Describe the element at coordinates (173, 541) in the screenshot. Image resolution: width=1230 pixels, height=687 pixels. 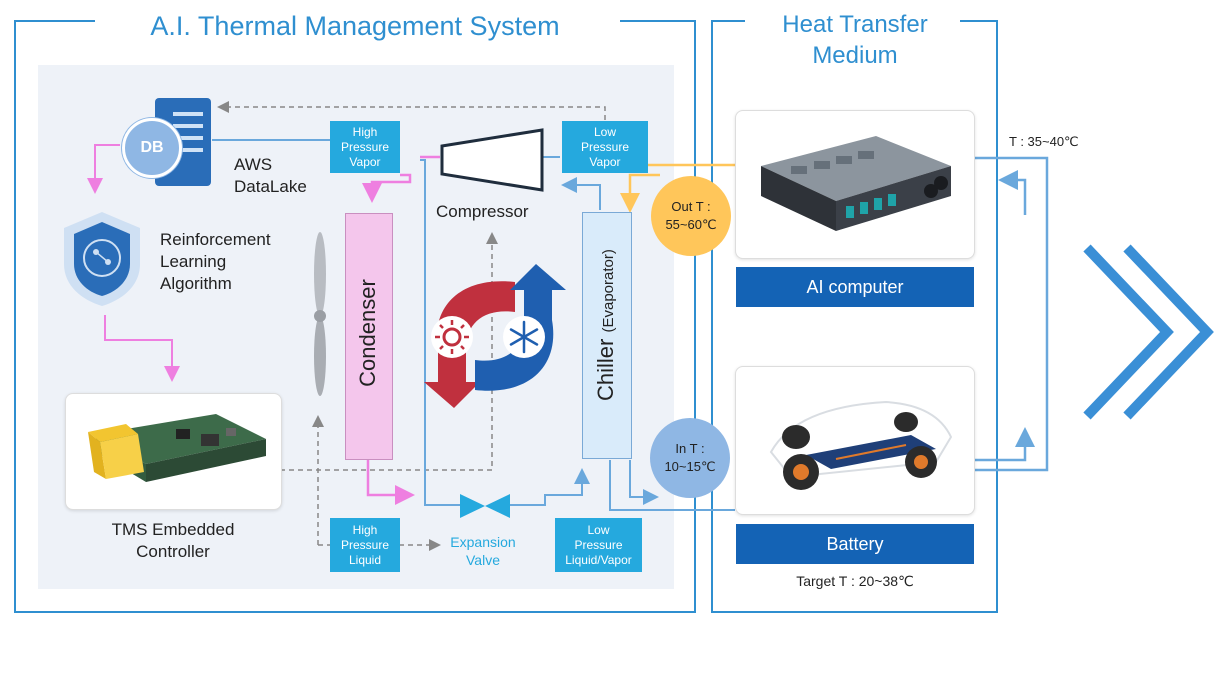
I see `controller-label: TMS Embedded Controller` at that location.